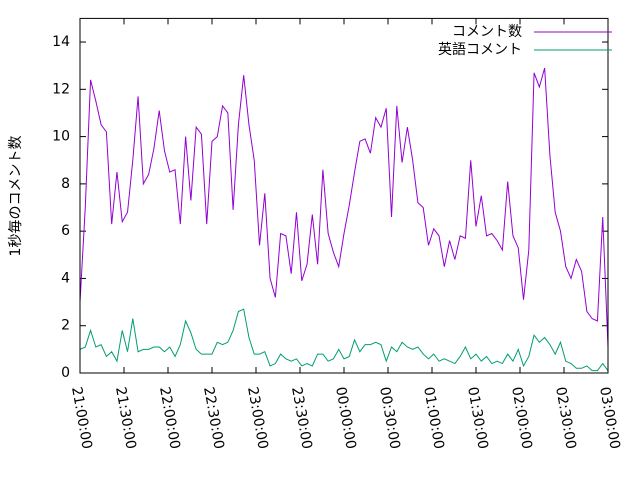 This screenshot has height=480, width=640. What do you see at coordinates (480, 49) in the screenshot?
I see `legend-label: 英語コメント` at bounding box center [480, 49].